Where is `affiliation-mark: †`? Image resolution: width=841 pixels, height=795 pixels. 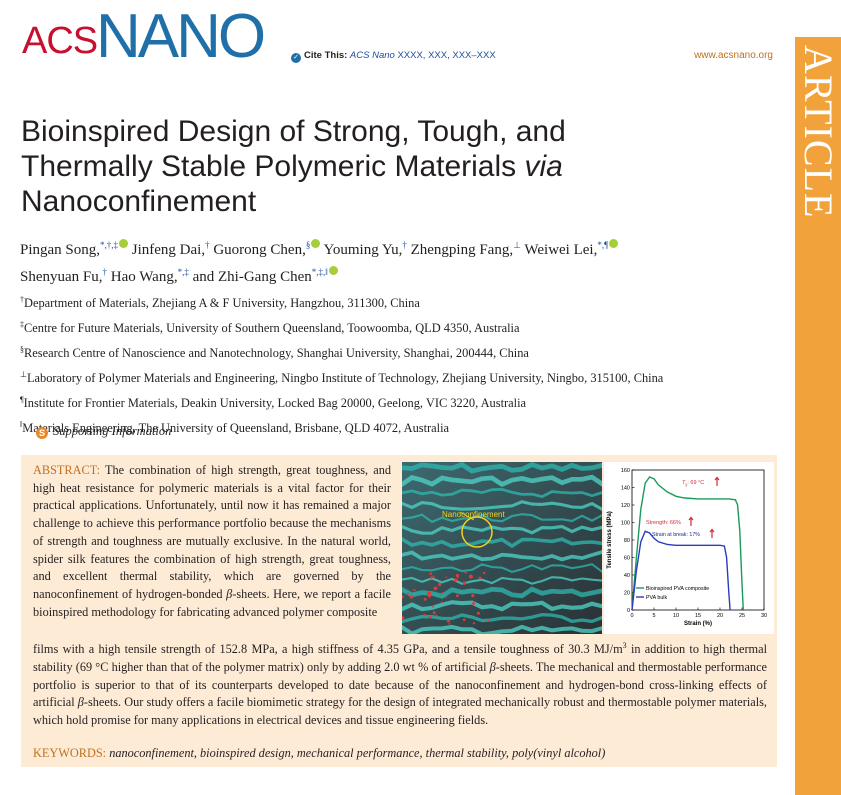
affiliation-mark: † is located at coordinates (22, 299).